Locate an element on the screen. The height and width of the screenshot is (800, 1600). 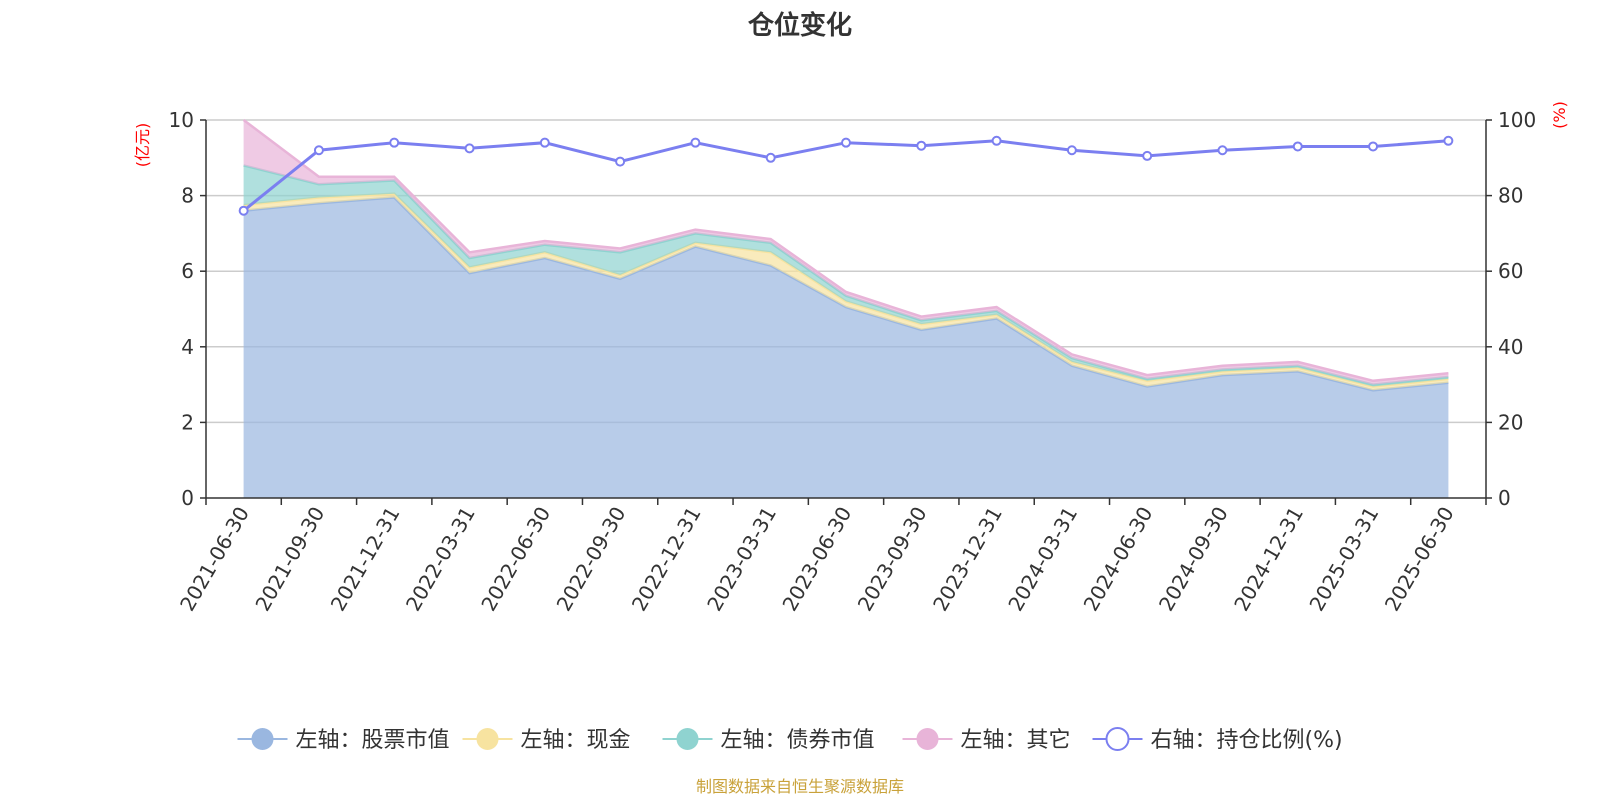
x-axis-tick-label: 2024-06-30 is located at coordinates (1118, 559).